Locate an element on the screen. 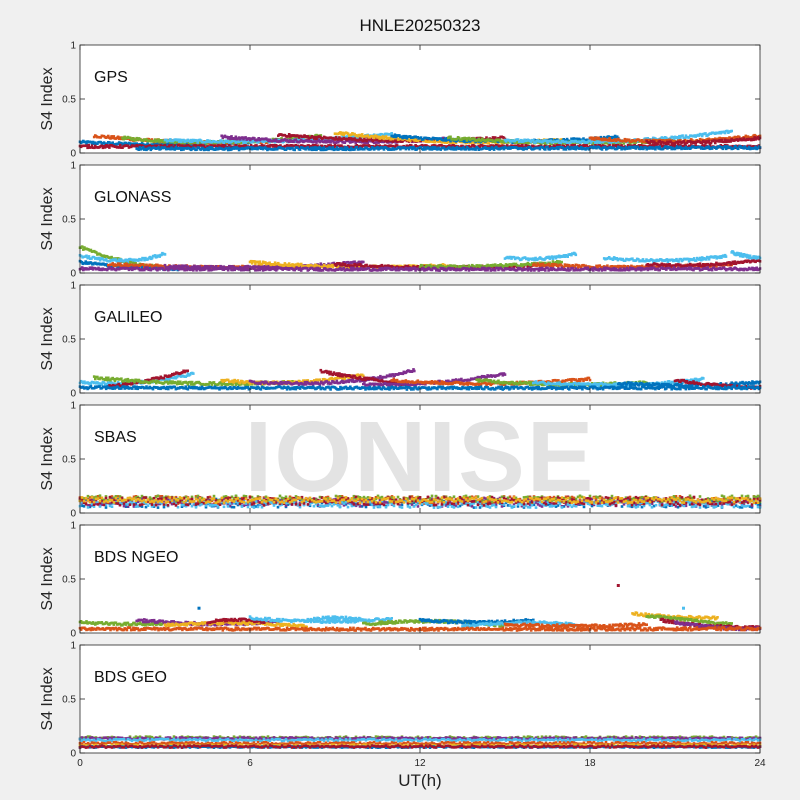  y-axis-label: S4 Index is located at coordinates (47, 98).